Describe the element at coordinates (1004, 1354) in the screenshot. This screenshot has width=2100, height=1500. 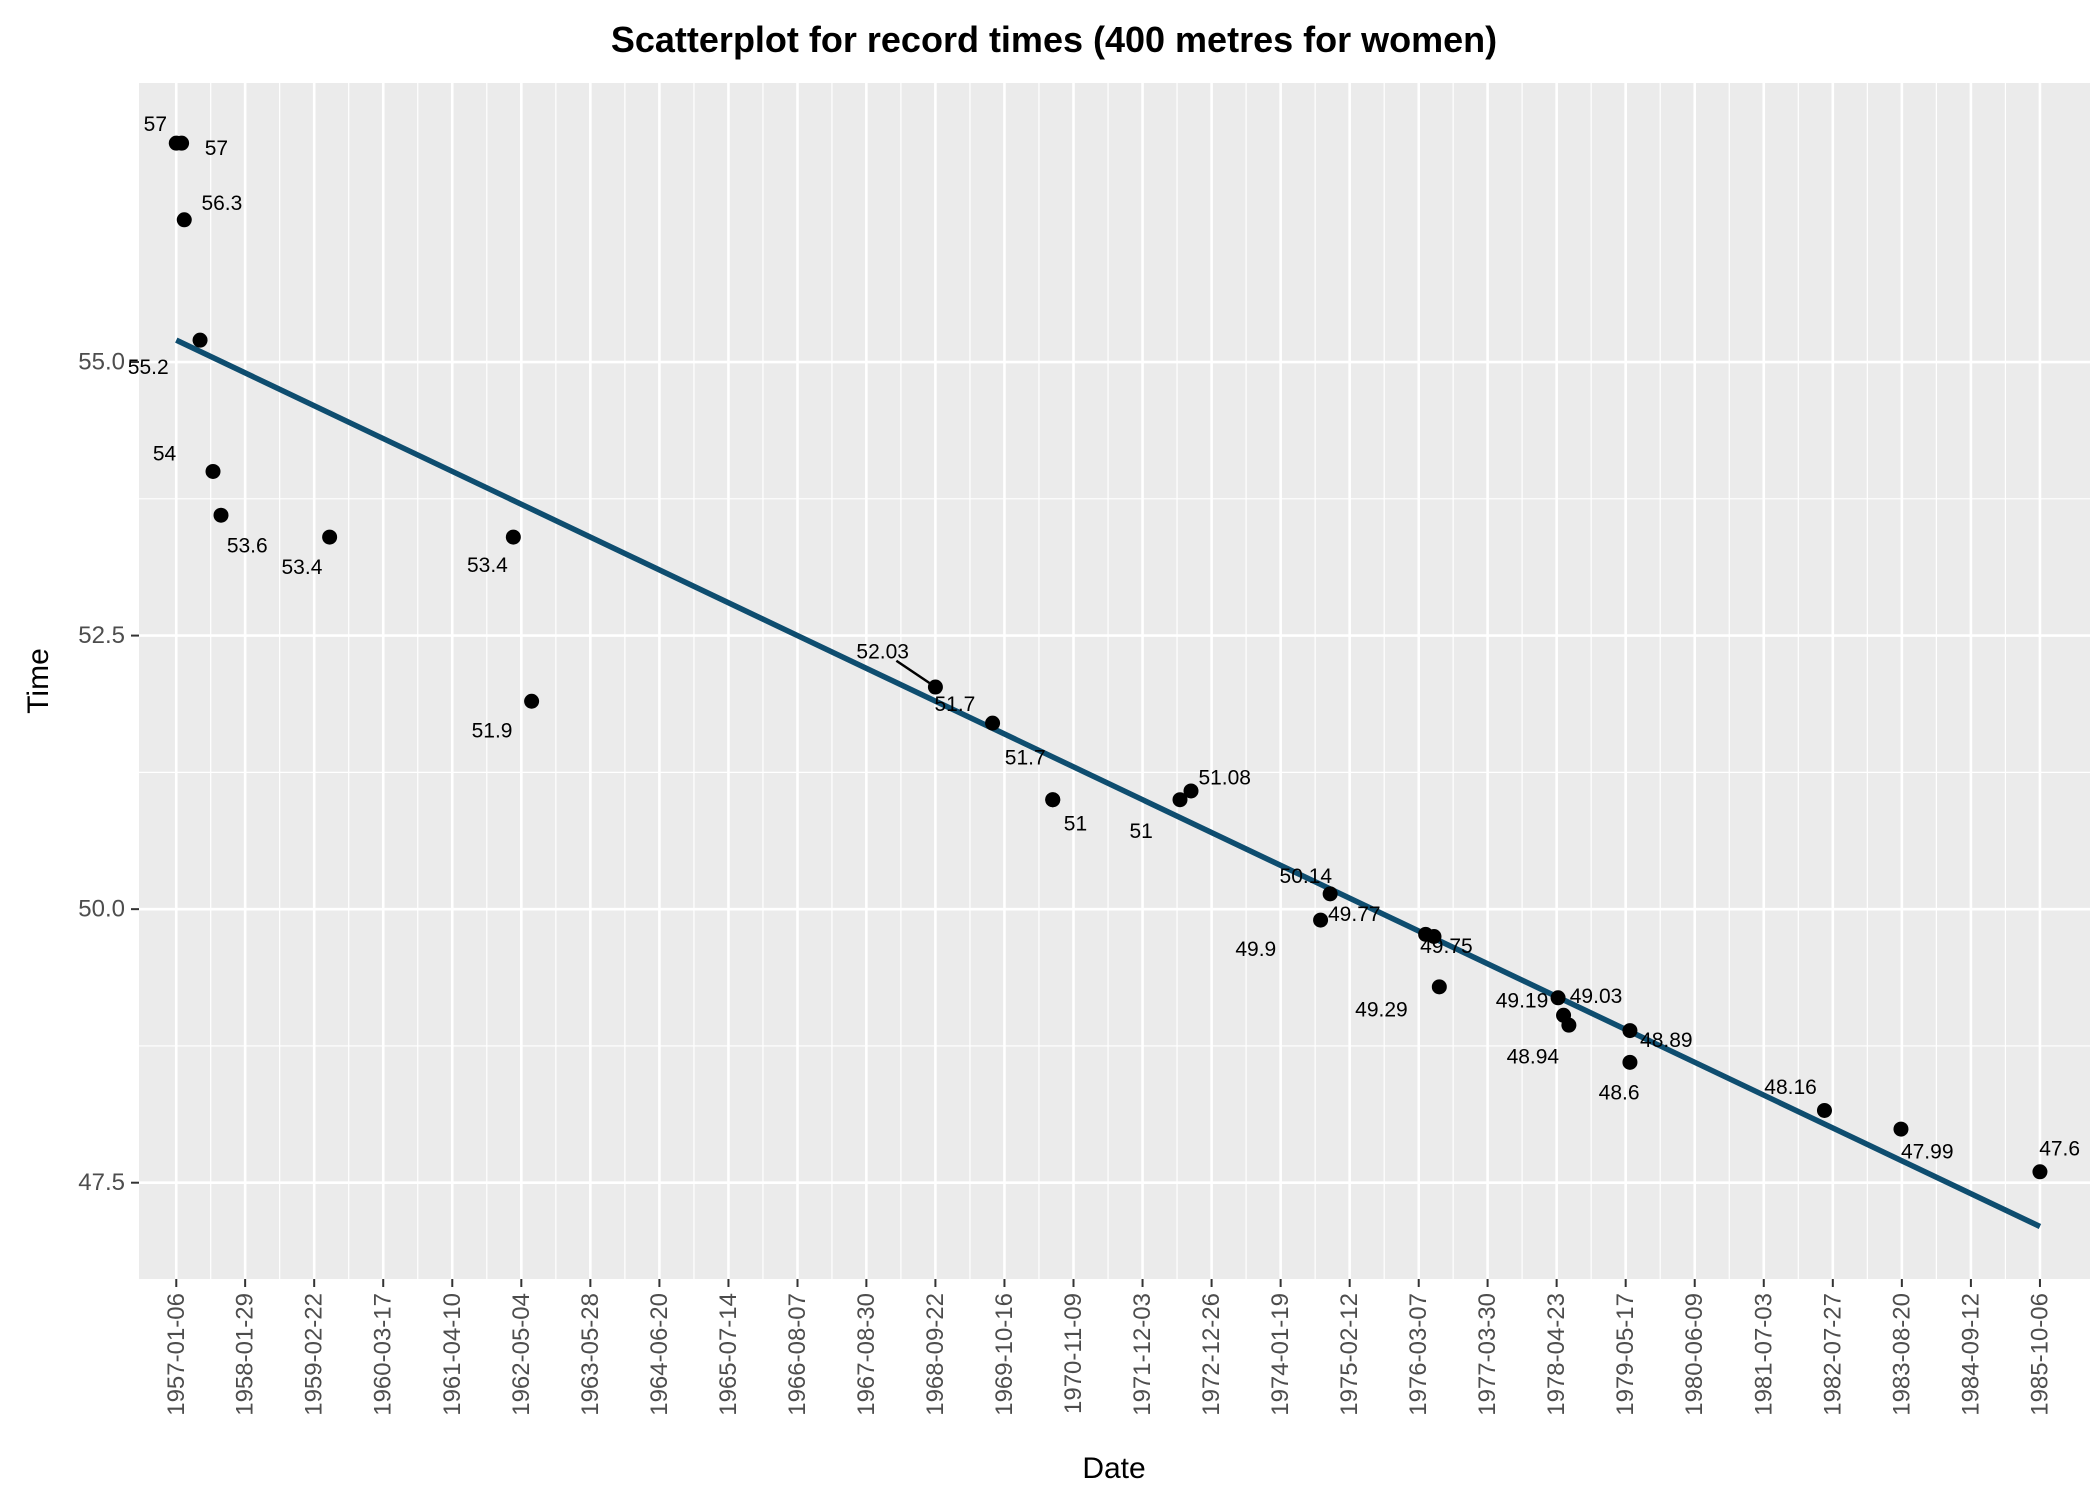
I see `x-tick-label: 1969-10-16` at that location.